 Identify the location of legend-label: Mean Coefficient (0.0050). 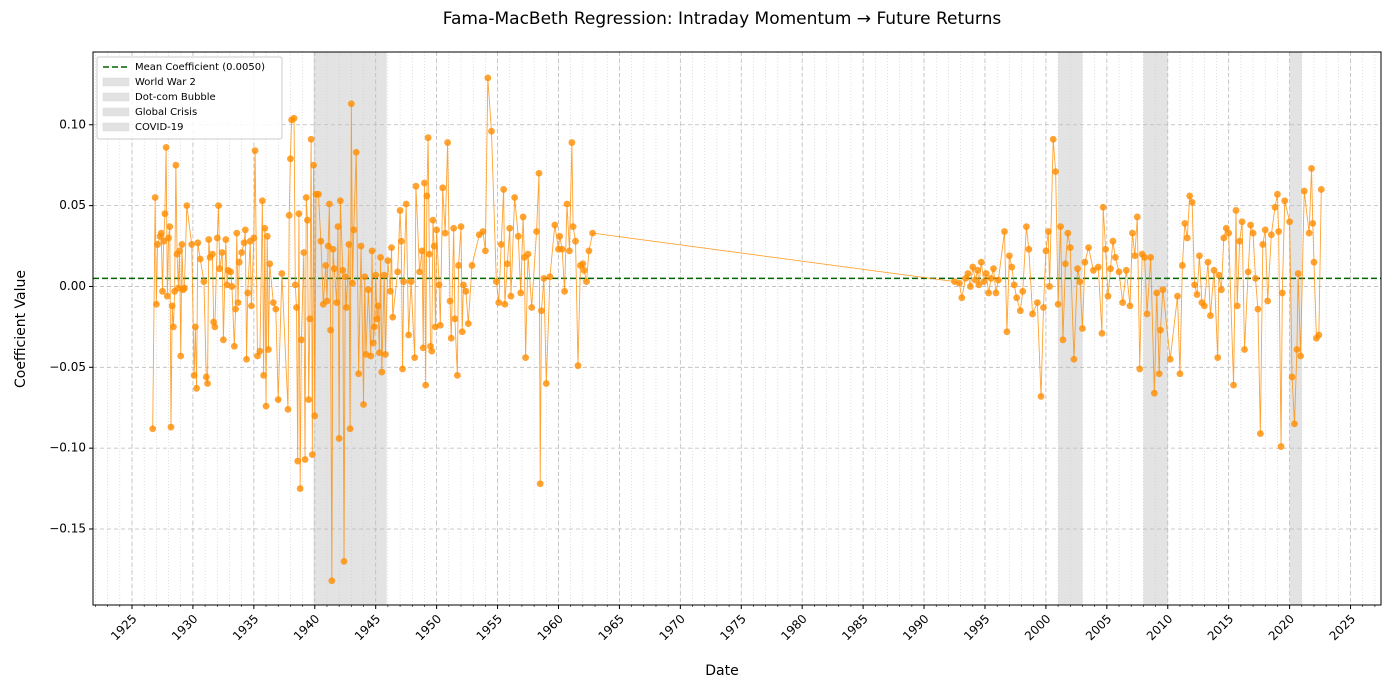
(200, 67).